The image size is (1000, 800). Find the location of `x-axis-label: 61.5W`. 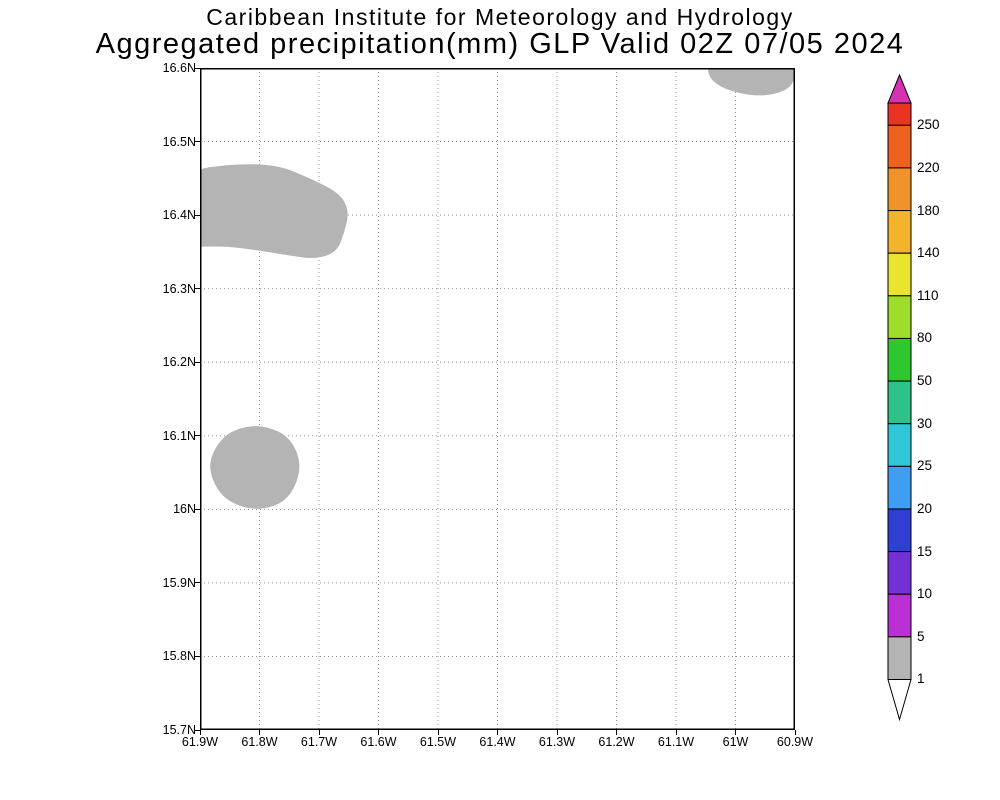

x-axis-label: 61.5W is located at coordinates (438, 742).